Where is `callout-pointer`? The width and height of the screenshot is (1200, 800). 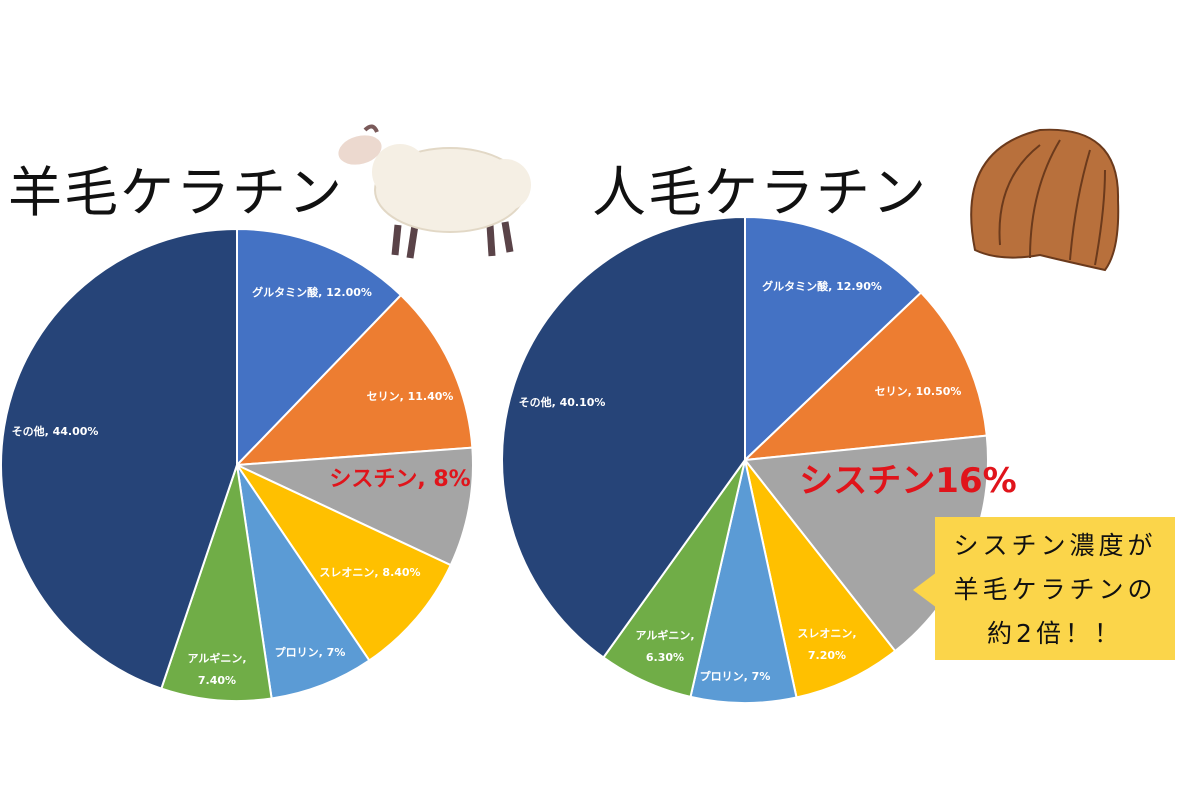 callout-pointer is located at coordinates (925, 590).